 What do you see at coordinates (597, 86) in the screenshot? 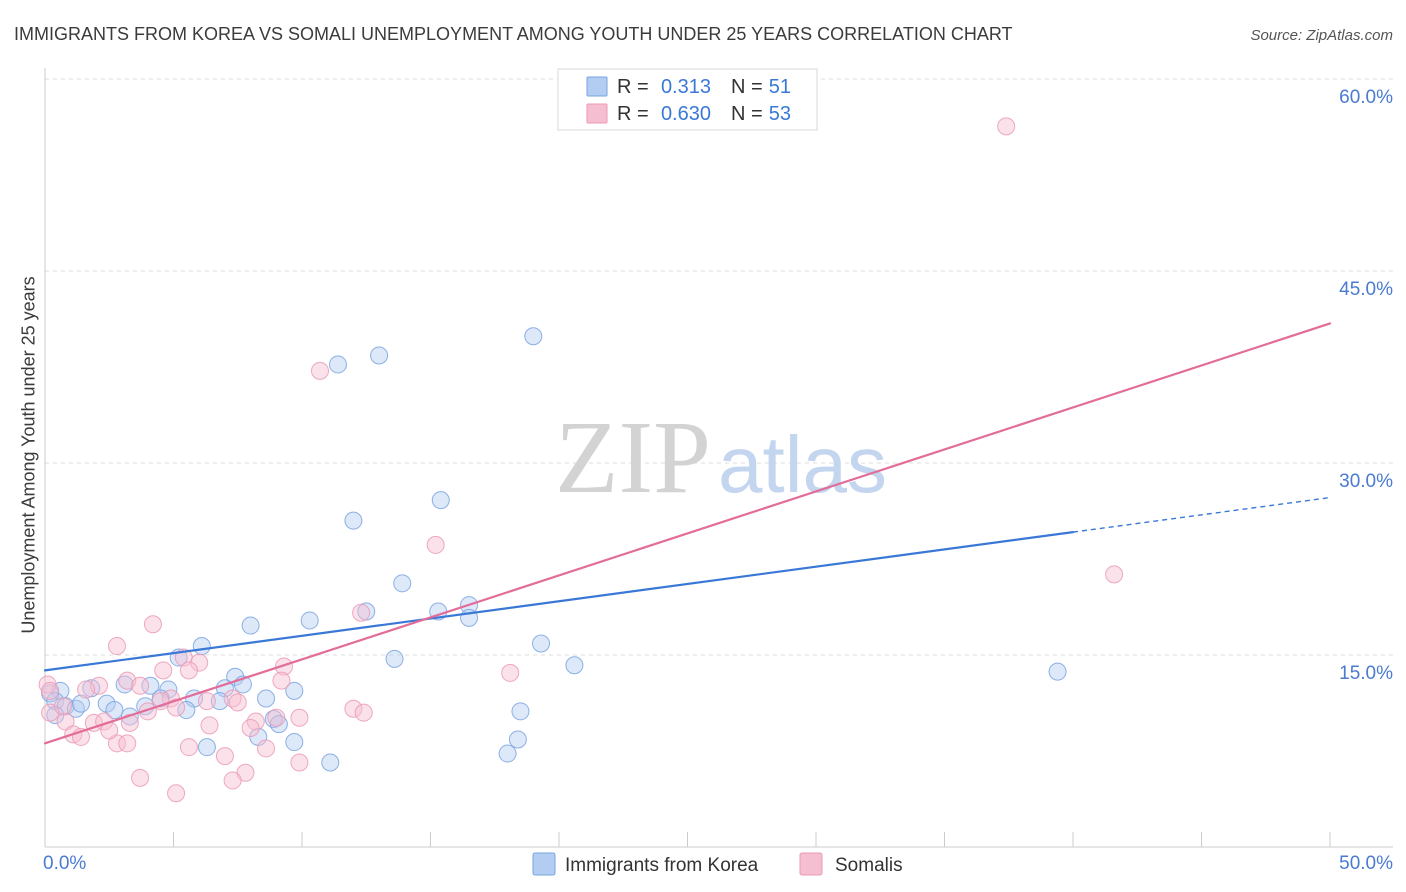
I see `legend-swatch-korea` at bounding box center [597, 86].